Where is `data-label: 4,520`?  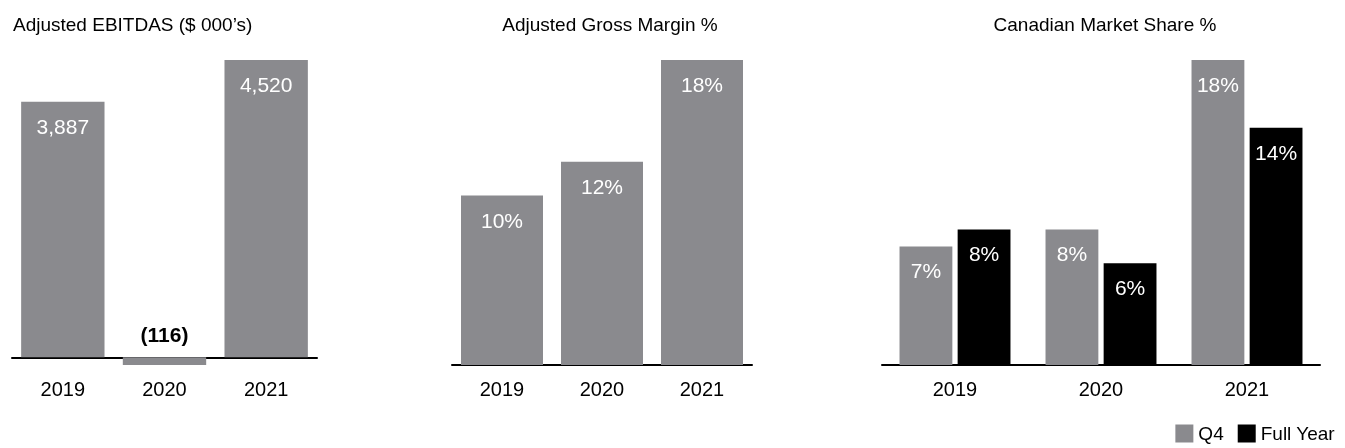
data-label: 4,520 is located at coordinates (266, 84).